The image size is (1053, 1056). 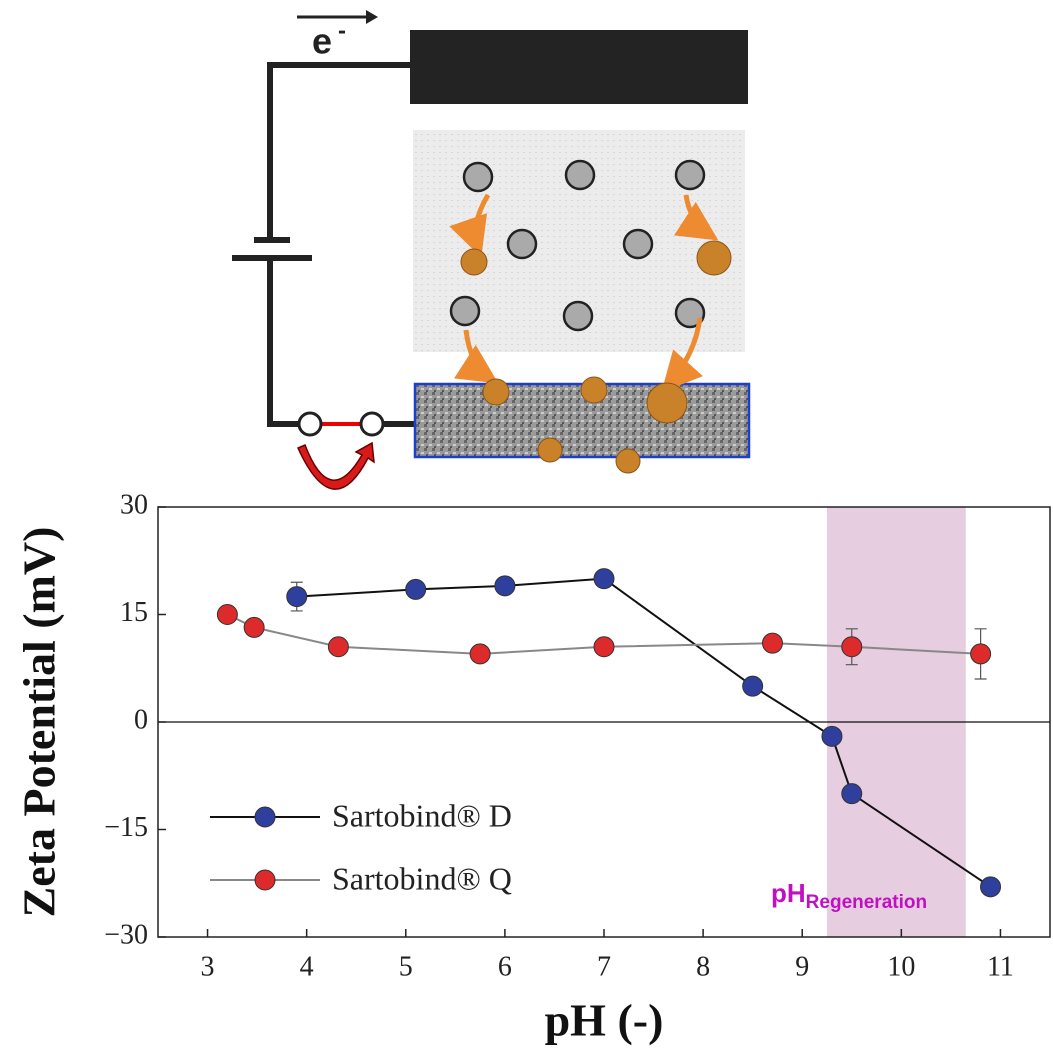 What do you see at coordinates (802, 966) in the screenshot?
I see `x-tick-label: 9` at bounding box center [802, 966].